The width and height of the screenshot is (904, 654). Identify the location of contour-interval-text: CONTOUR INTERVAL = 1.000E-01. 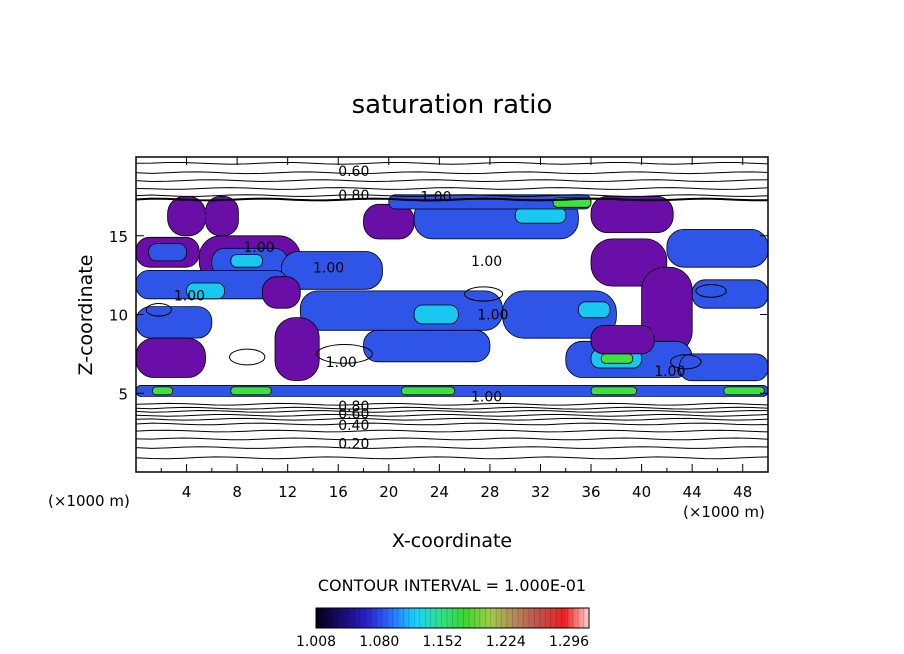
(452, 585).